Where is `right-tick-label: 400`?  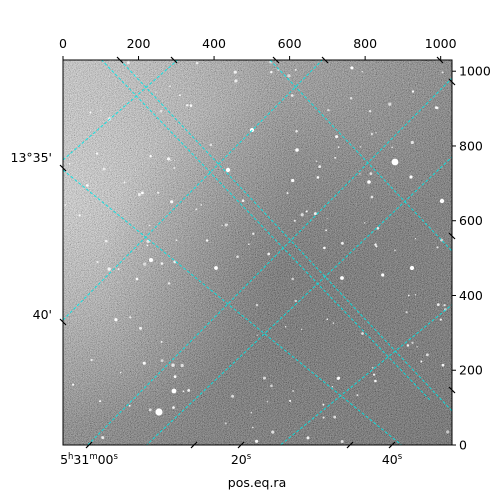 right-tick-label: 400 is located at coordinates (471, 295).